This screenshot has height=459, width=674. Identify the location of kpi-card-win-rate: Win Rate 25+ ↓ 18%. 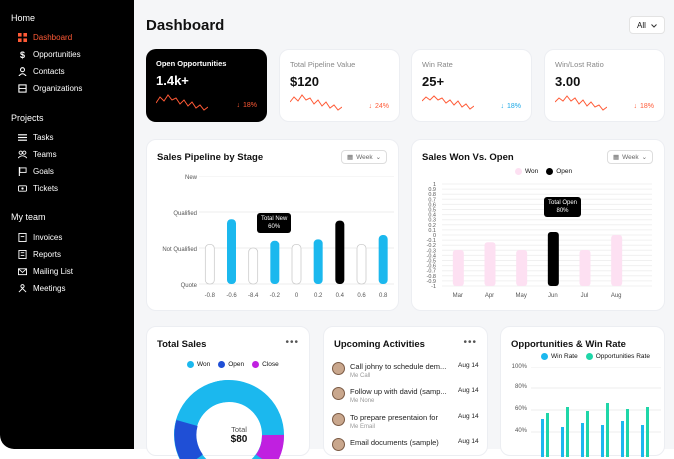
(471, 85).